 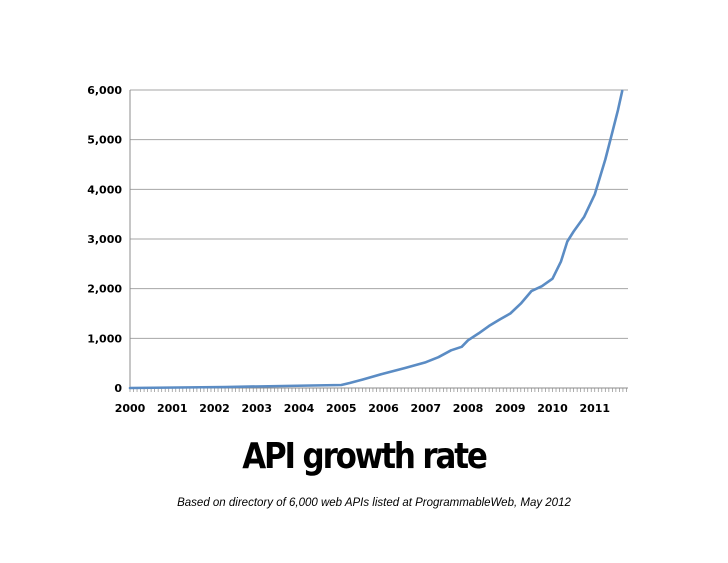 I want to click on y-tick-label: 3,000, so click(x=104, y=239).